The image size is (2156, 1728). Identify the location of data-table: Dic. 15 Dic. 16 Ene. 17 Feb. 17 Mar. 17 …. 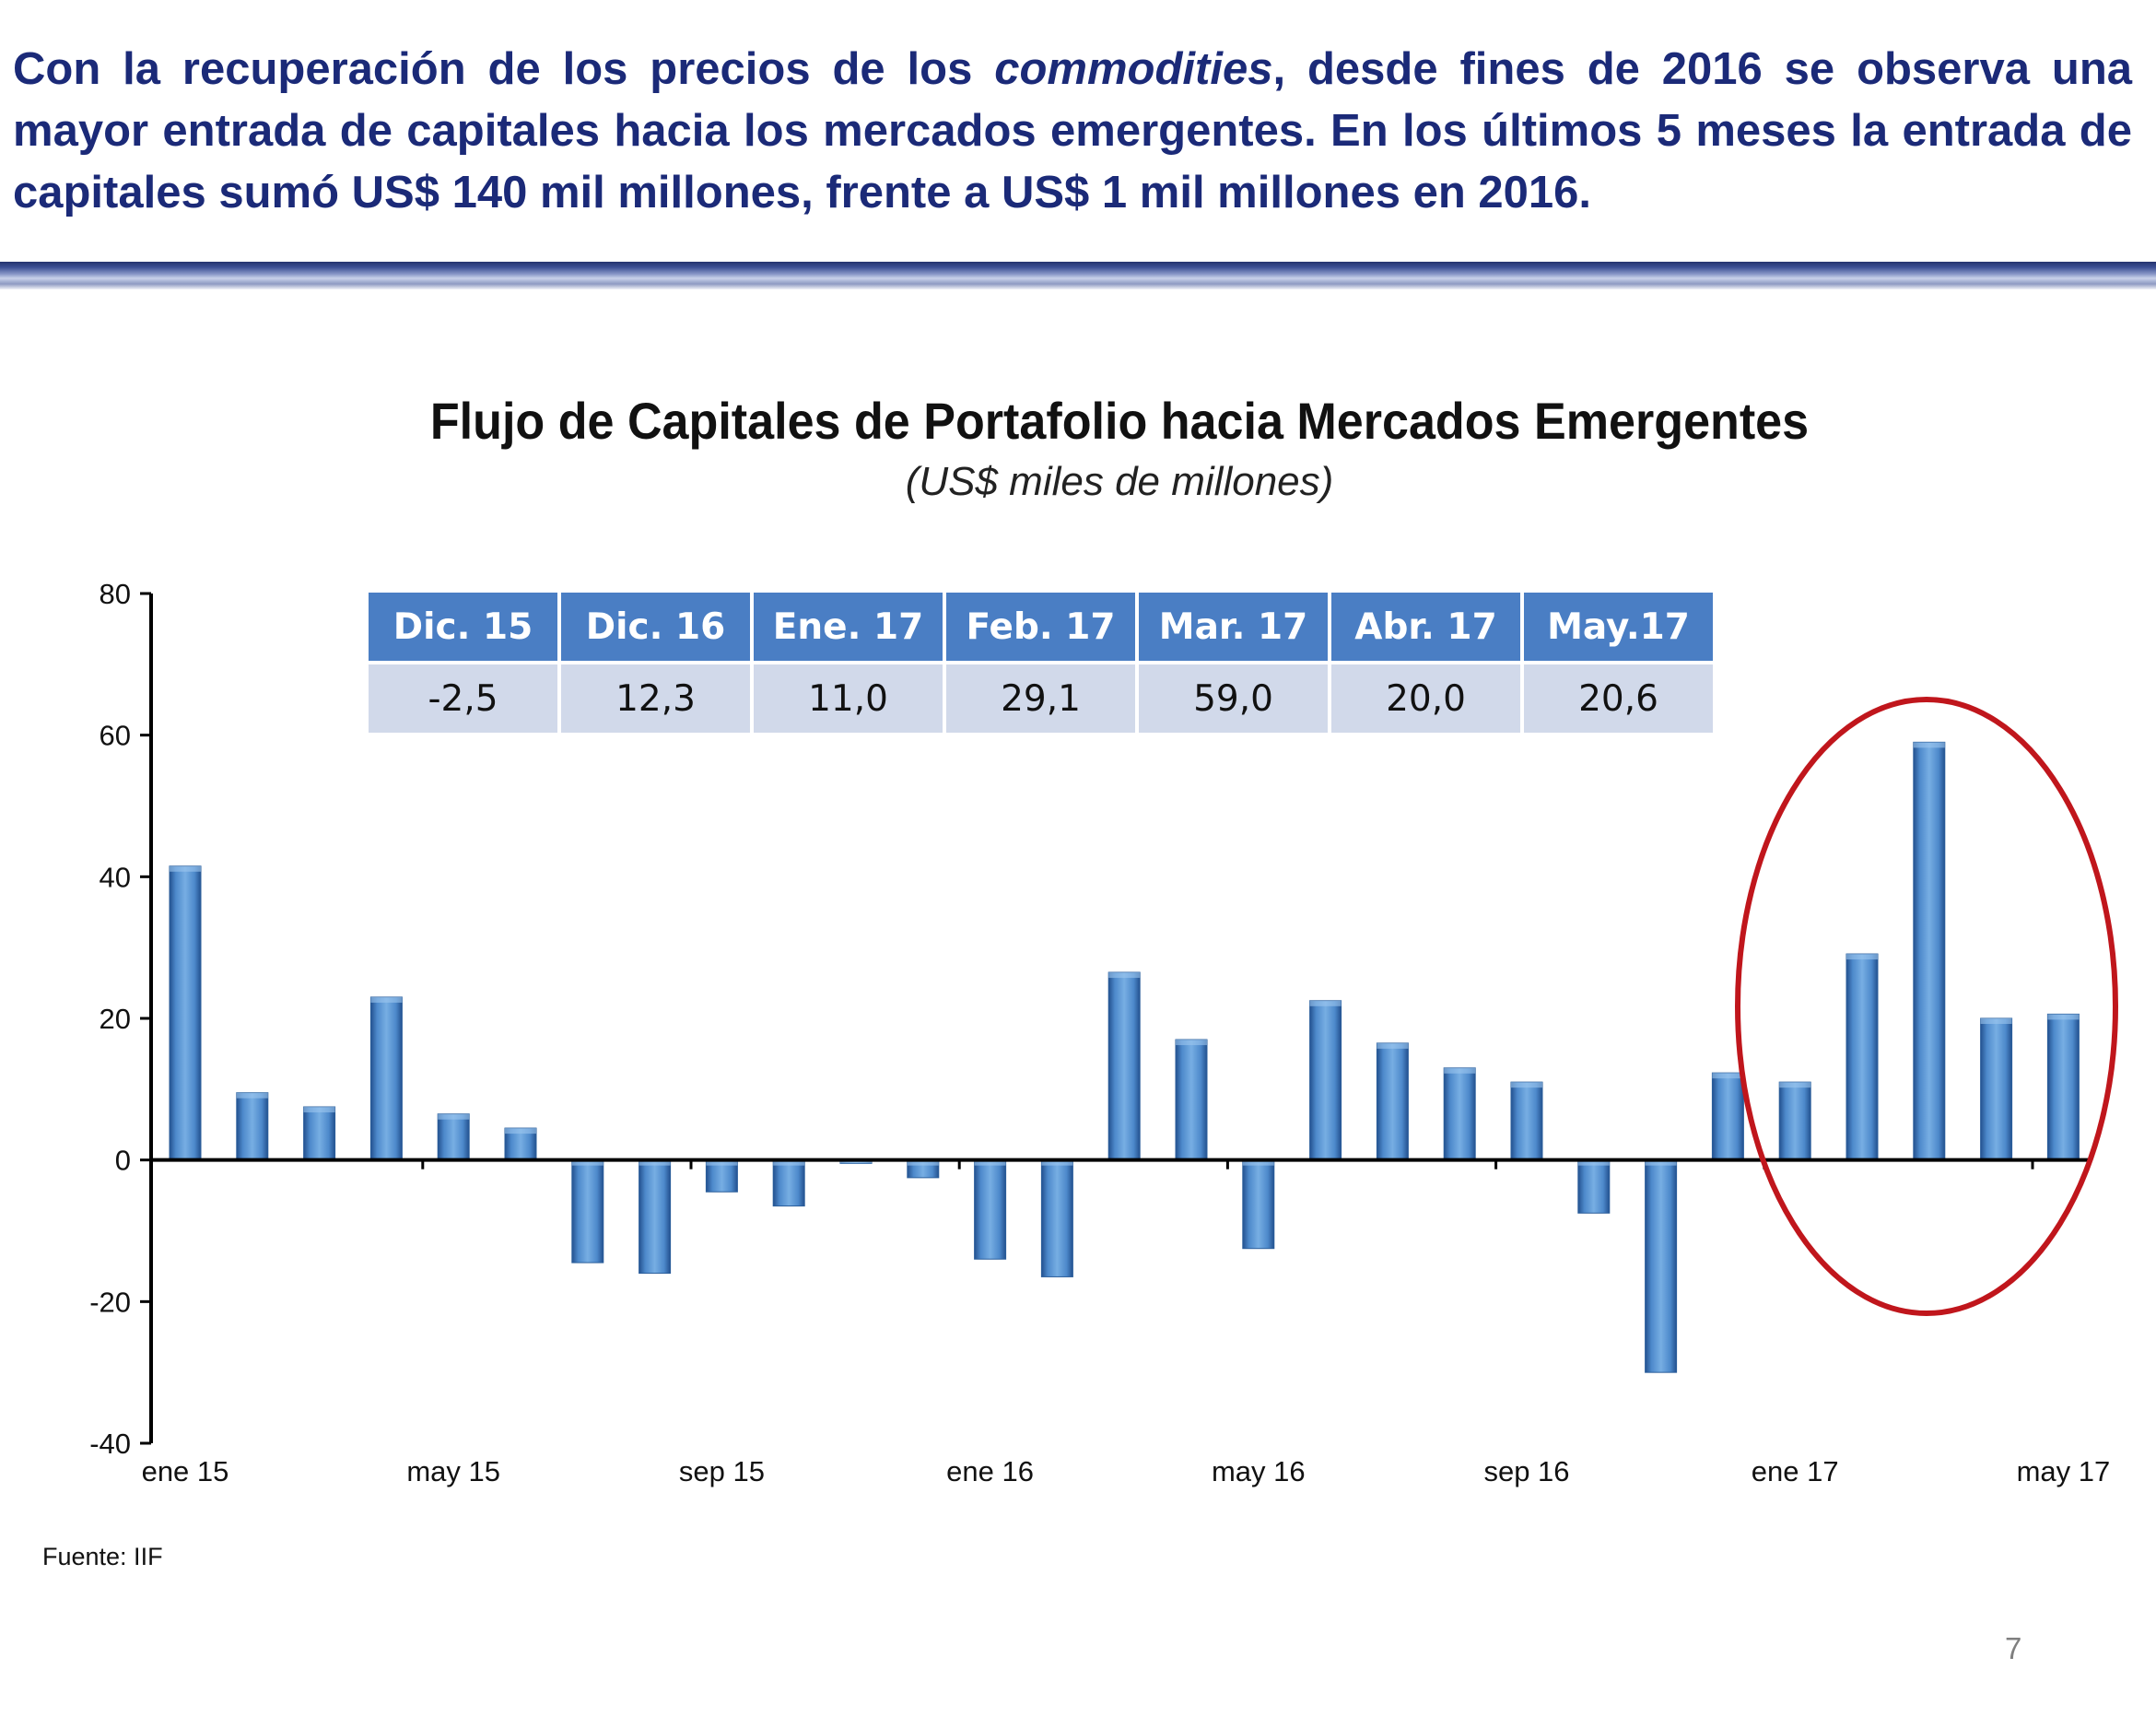
(1041, 662).